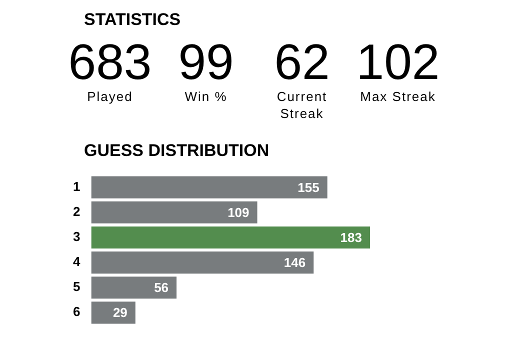 The width and height of the screenshot is (513, 347). What do you see at coordinates (110, 62) in the screenshot?
I see `data-label: 683` at bounding box center [110, 62].